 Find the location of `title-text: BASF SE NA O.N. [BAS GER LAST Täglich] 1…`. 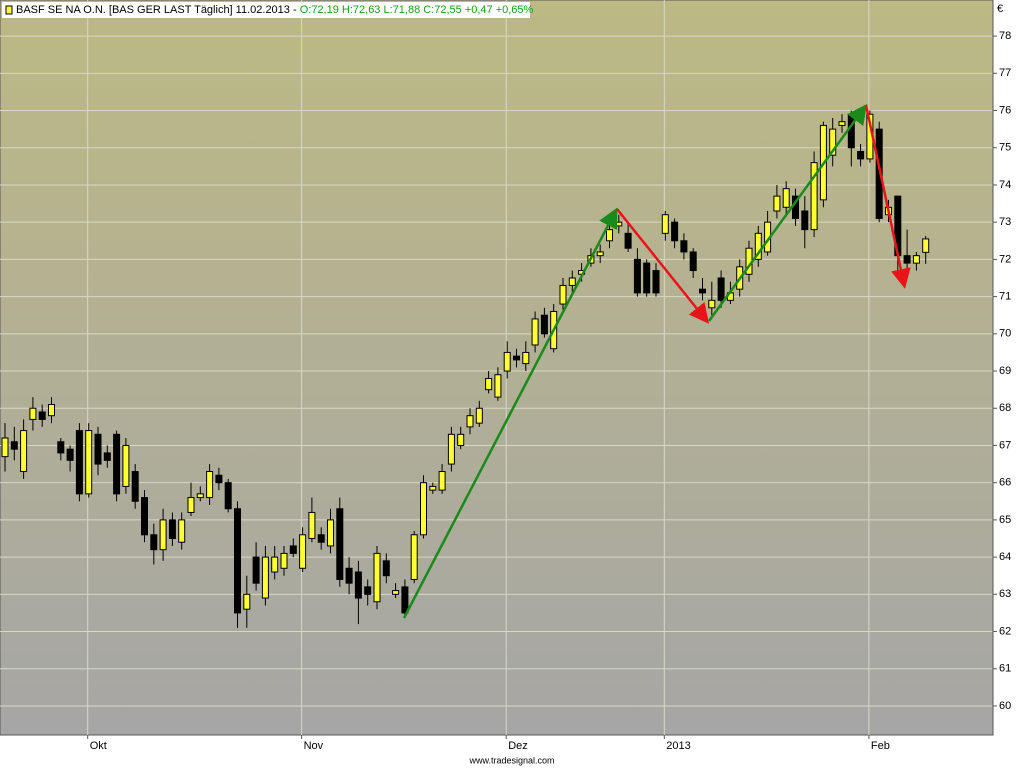

title-text: BASF SE NA O.N. [BAS GER LAST Täglich] 1… is located at coordinates (156, 10).